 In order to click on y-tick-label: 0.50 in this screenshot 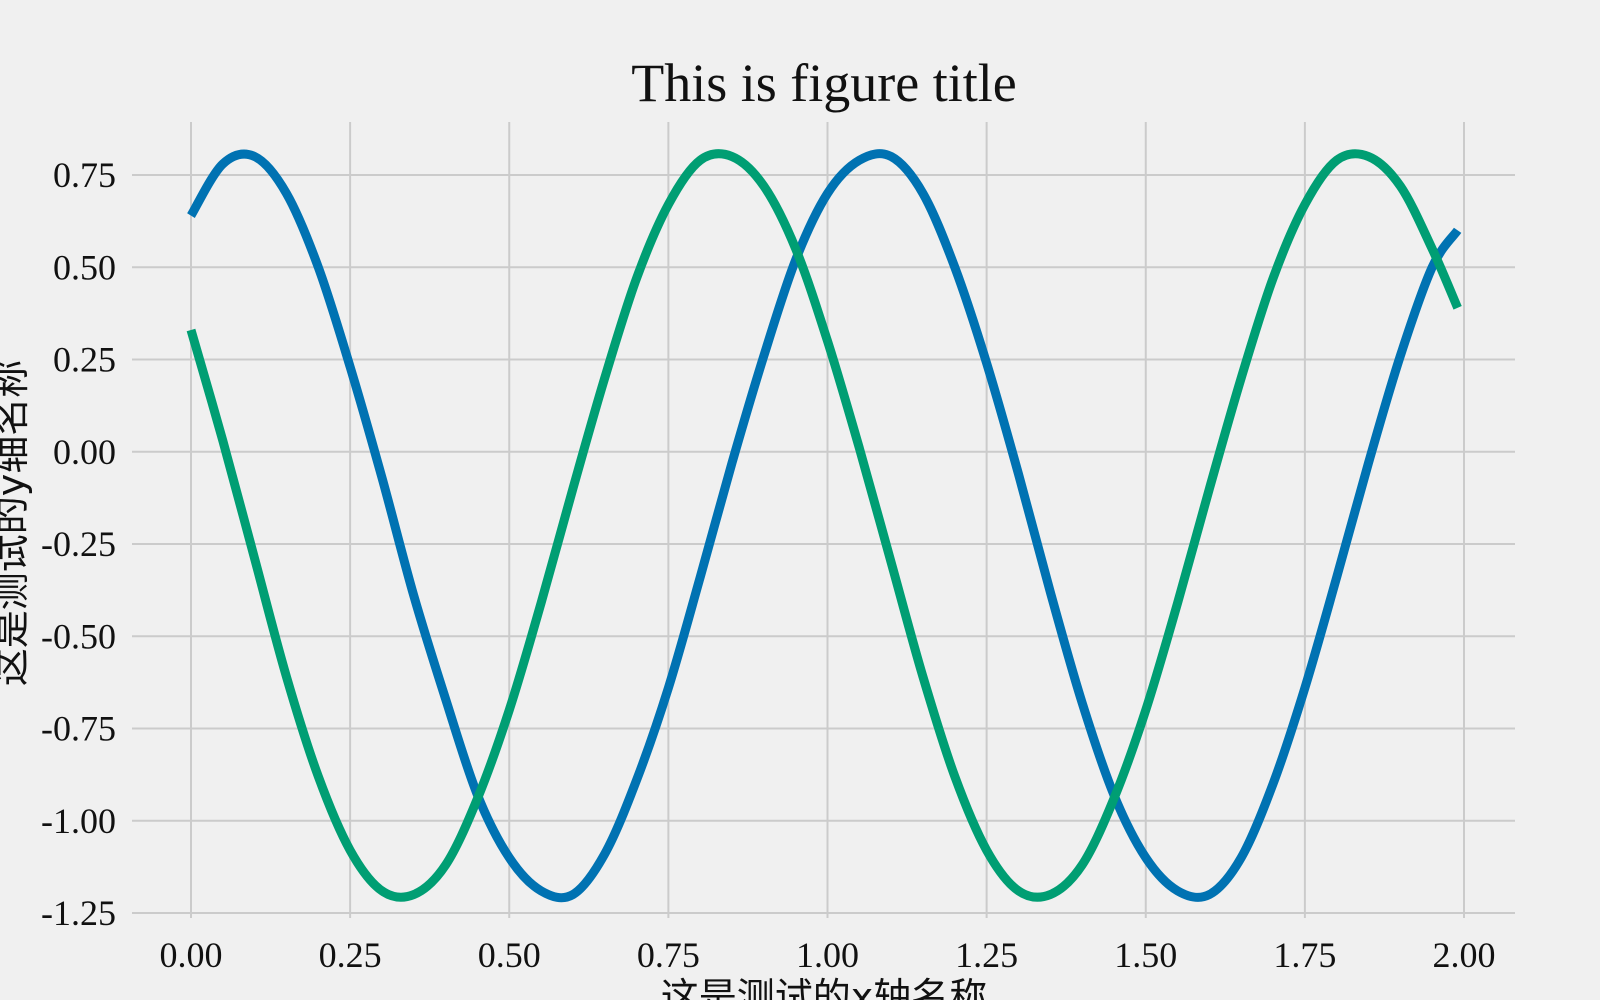, I will do `click(84, 267)`.